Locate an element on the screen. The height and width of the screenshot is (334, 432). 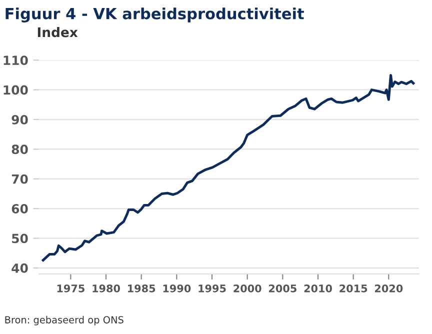
x-tick-label: 1975 is located at coordinates (70, 288).